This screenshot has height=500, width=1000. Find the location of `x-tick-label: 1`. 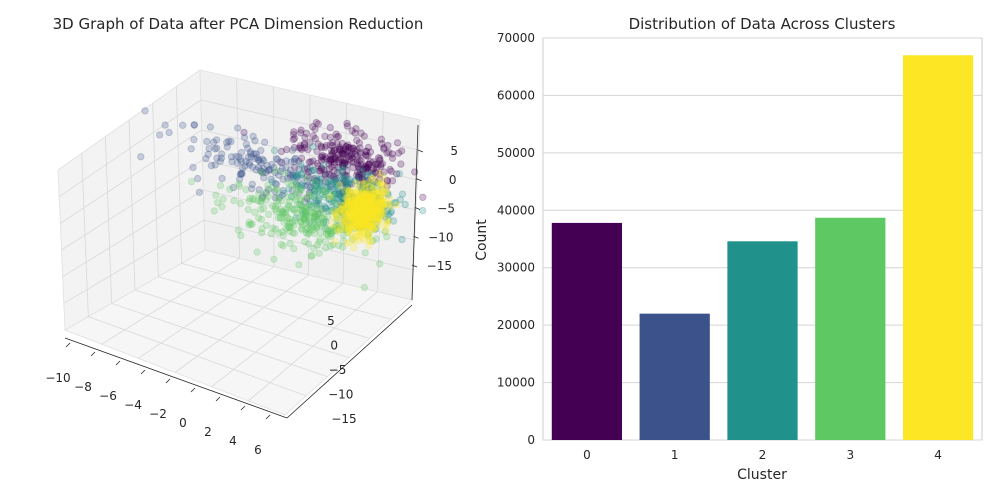

x-tick-label: 1 is located at coordinates (675, 455).